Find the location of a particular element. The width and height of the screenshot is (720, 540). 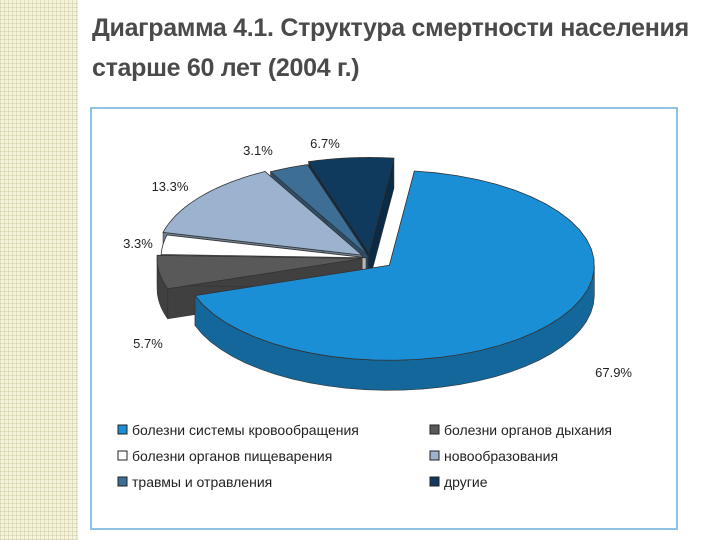

data-label-3: 13.3% is located at coordinates (170, 186).